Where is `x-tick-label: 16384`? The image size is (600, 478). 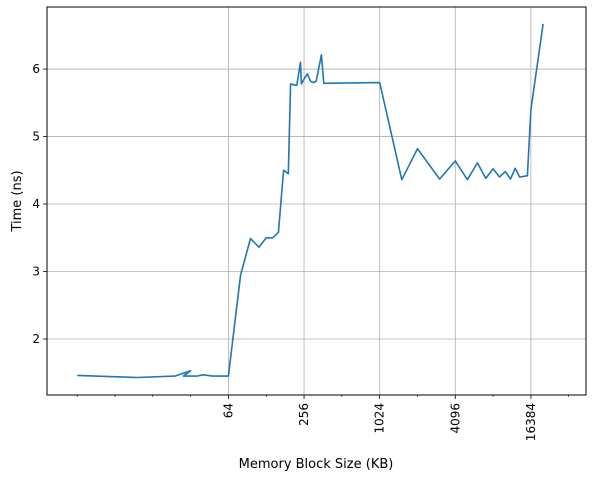 x-tick-label: 16384 is located at coordinates (531, 422).